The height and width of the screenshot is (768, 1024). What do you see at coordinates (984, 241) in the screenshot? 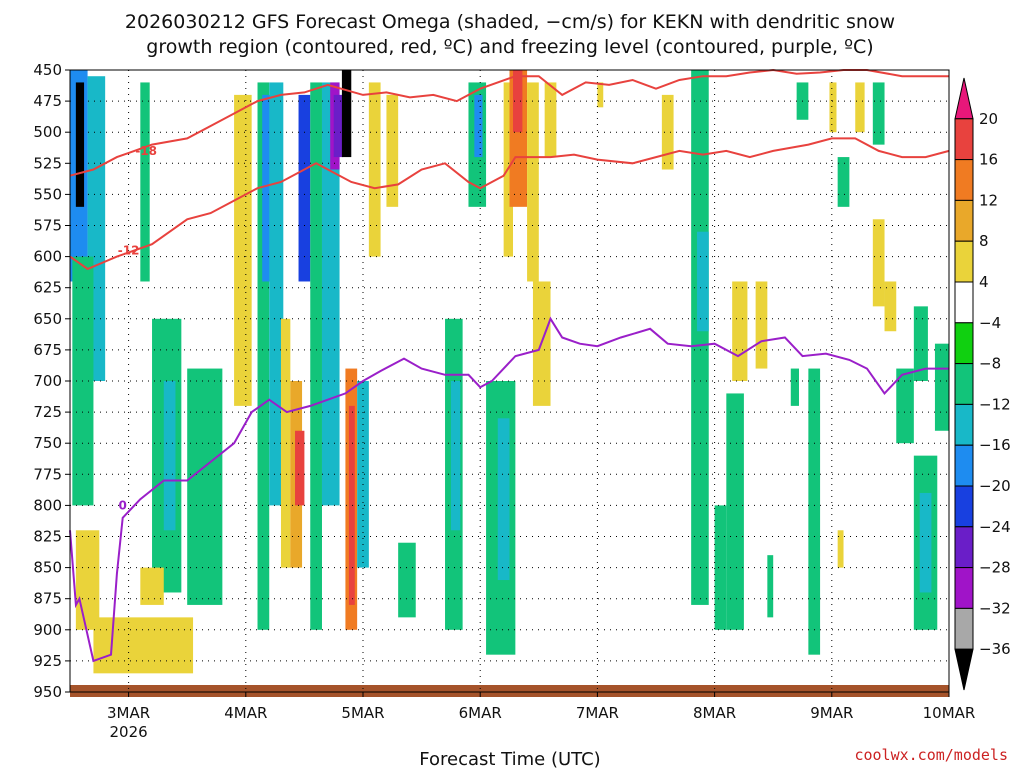
I see `colorbar-label: 8` at bounding box center [984, 241].